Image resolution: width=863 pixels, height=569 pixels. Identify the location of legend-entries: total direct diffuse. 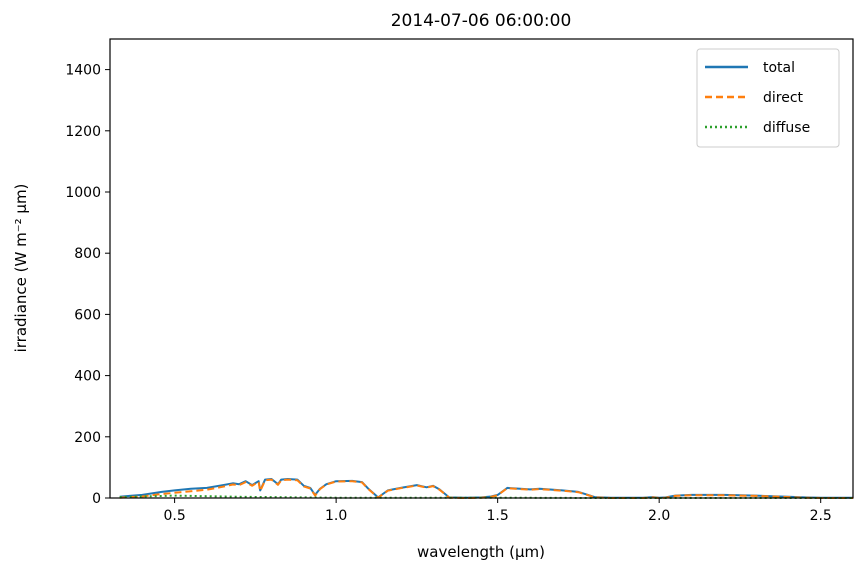
(757, 98).